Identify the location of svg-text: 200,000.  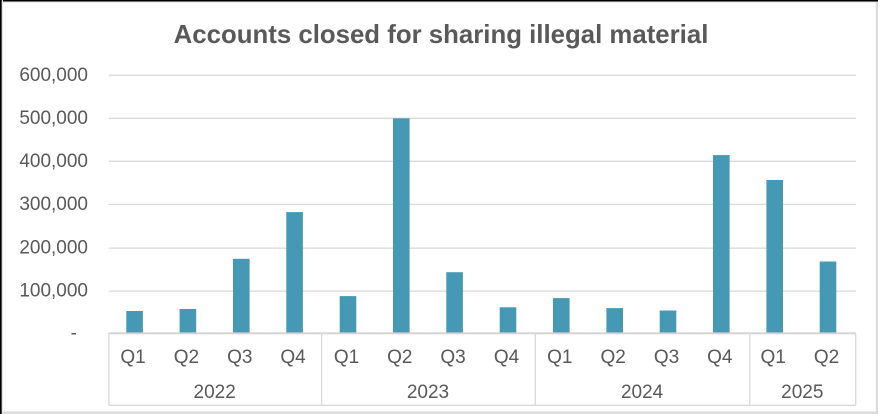
(53, 248).